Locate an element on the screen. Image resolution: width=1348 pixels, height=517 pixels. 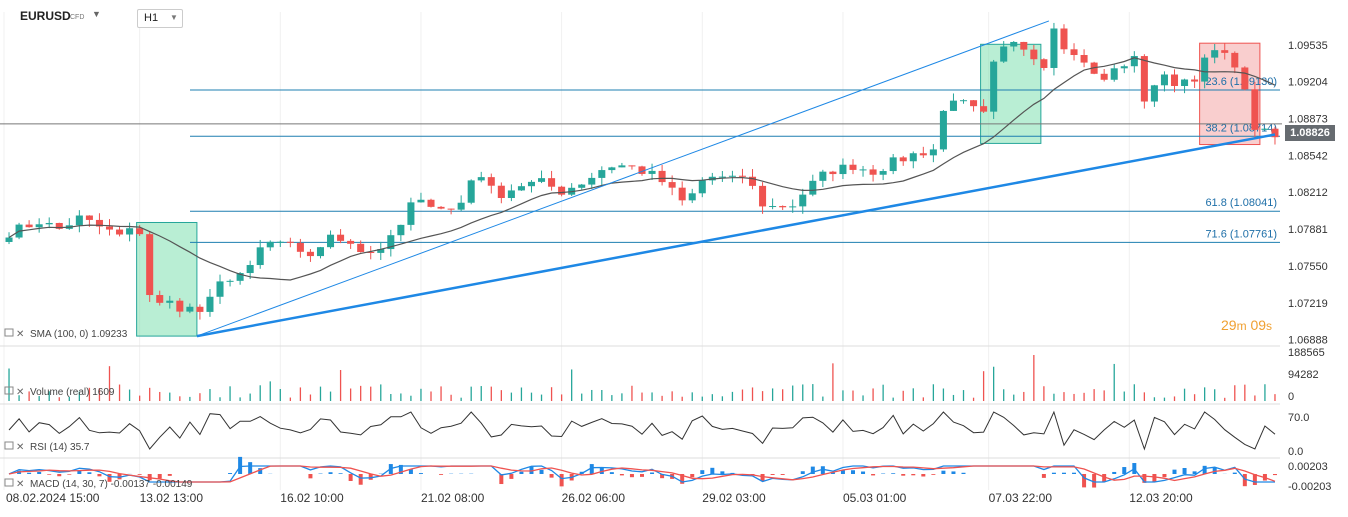
chevron-down-icon: ▼ is located at coordinates (174, 17).